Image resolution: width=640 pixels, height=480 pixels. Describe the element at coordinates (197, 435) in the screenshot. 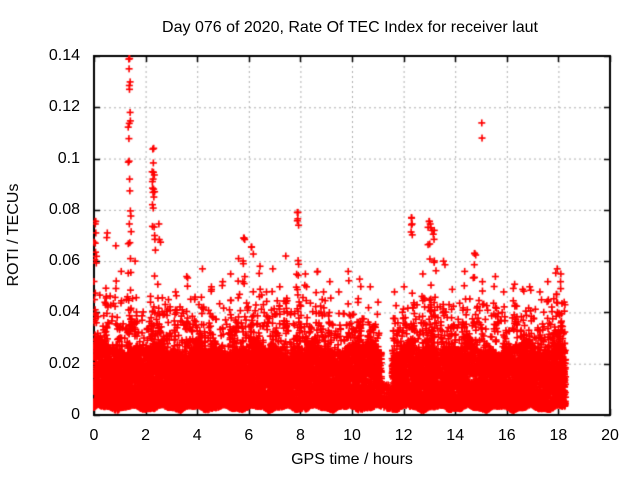

I see `x-tick-label: 4` at that location.